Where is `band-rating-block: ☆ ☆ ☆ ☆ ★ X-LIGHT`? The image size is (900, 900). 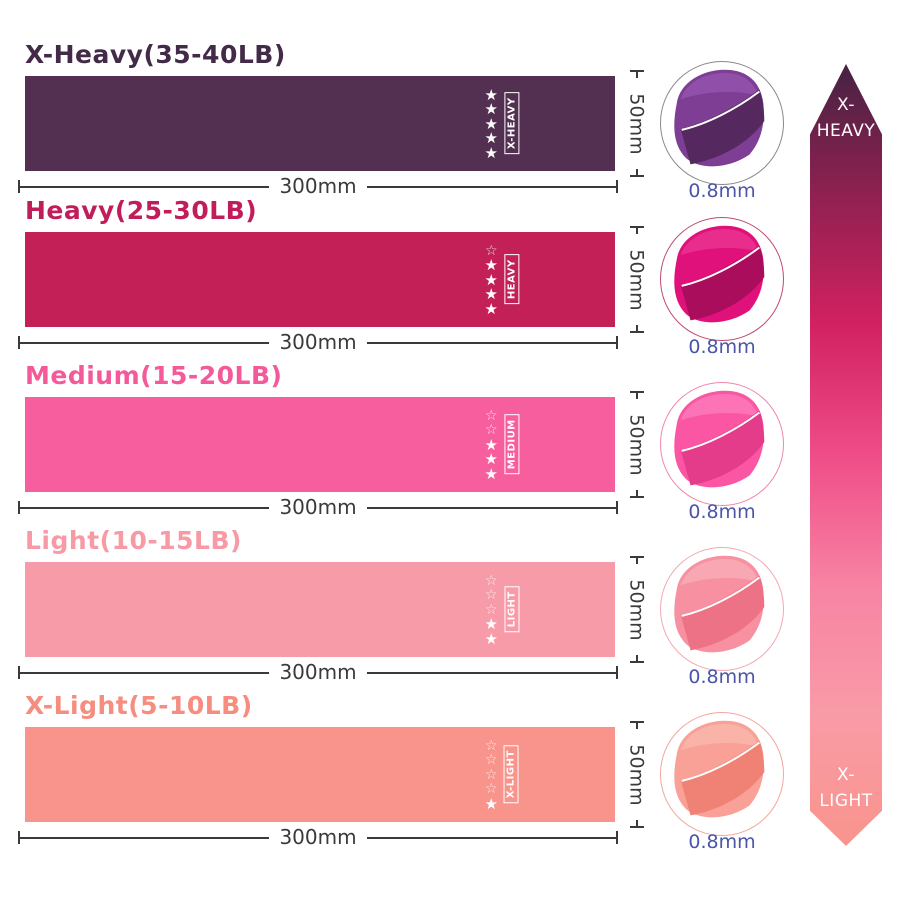
band-rating-block: ☆ ☆ ☆ ☆ ★ X-LIGHT is located at coordinates (502, 774).